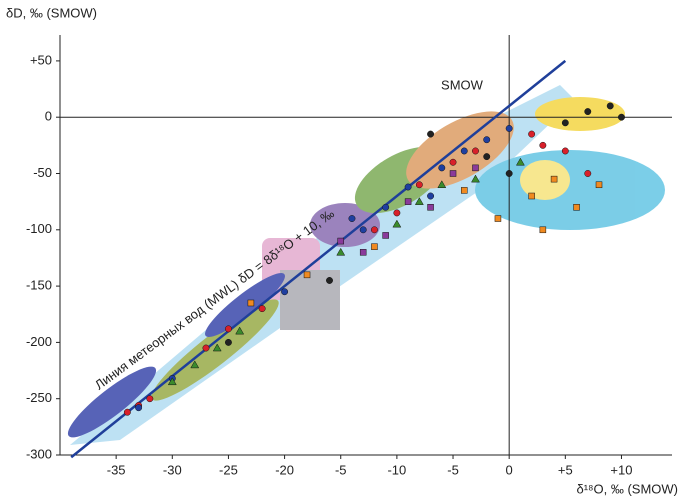  Describe the element at coordinates (509, 469) in the screenshot. I see `x-tick-label: 0` at that location.